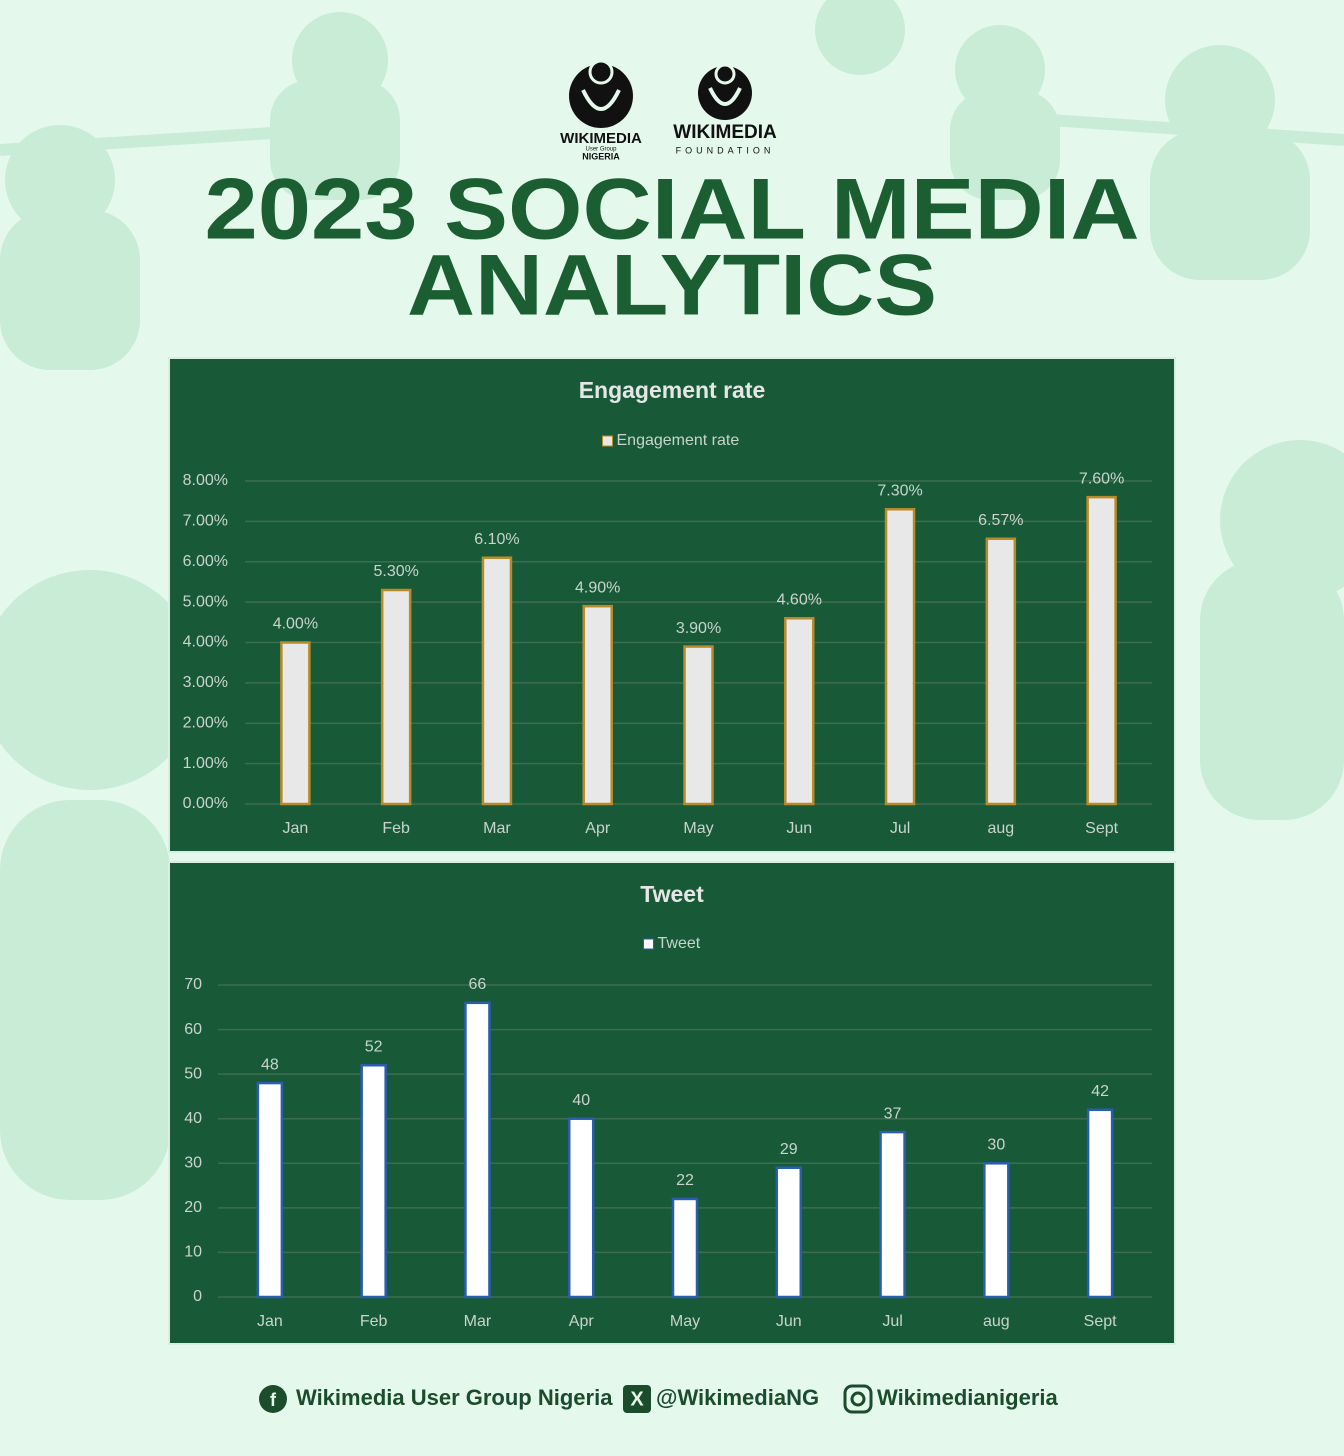  What do you see at coordinates (597, 587) in the screenshot?
I see `data-label: 4.90%` at bounding box center [597, 587].